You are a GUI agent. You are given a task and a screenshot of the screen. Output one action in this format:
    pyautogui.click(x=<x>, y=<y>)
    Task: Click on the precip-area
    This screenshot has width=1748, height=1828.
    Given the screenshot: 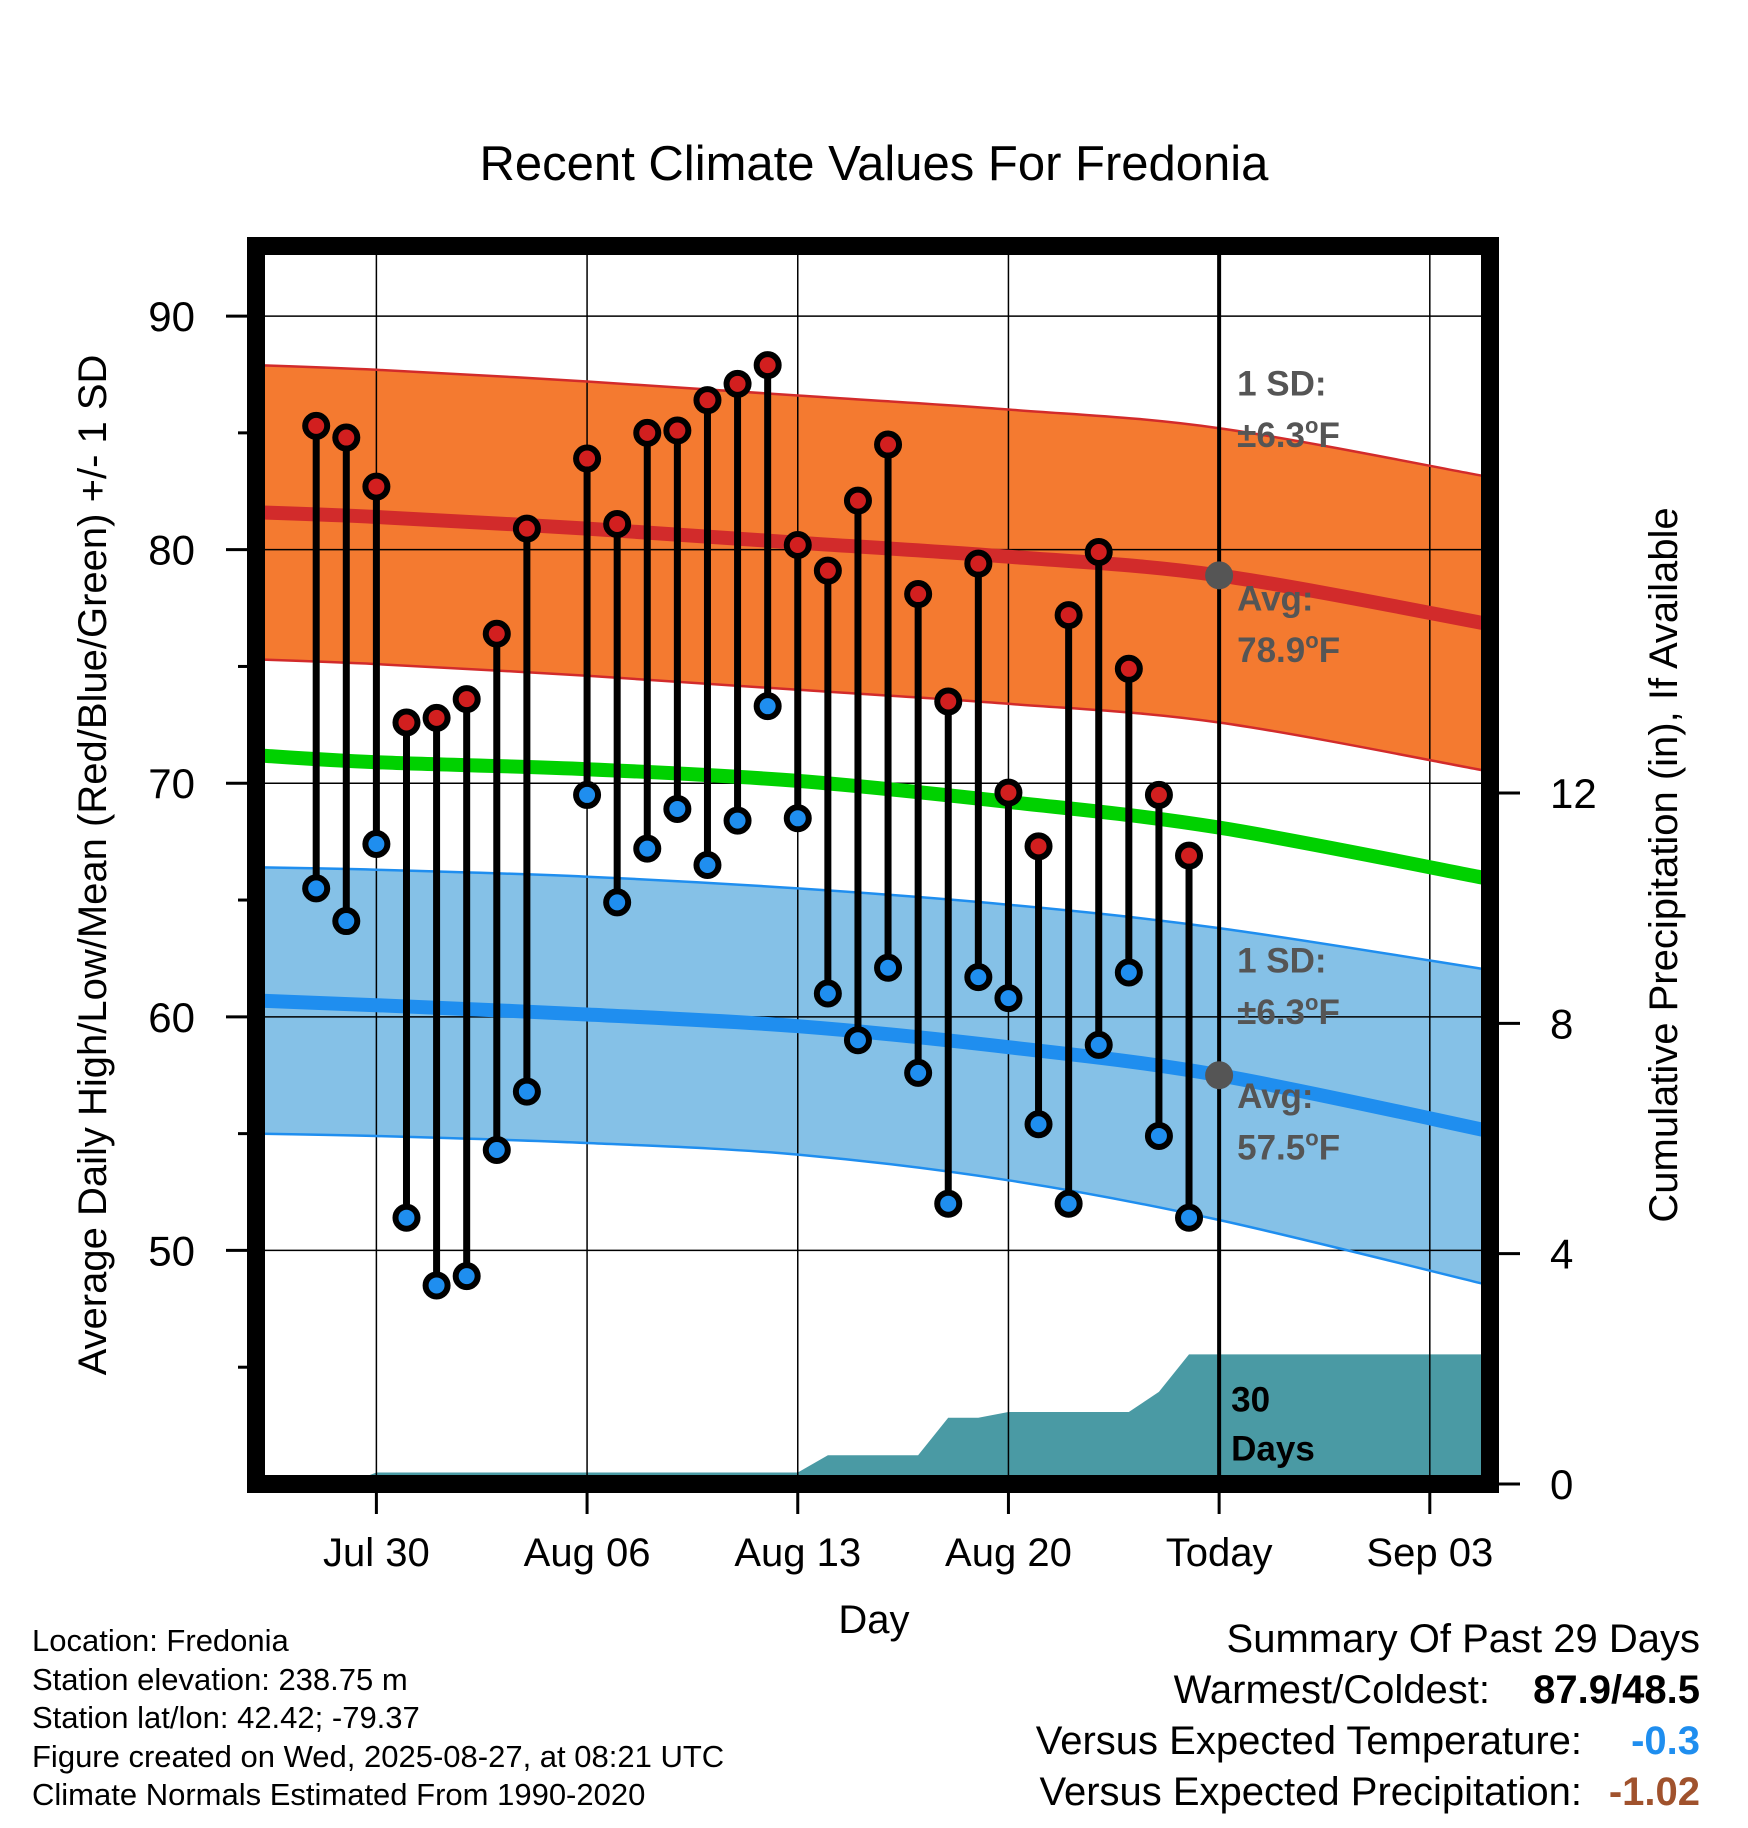 What is the action you would take?
    pyautogui.click(x=873, y=1419)
    